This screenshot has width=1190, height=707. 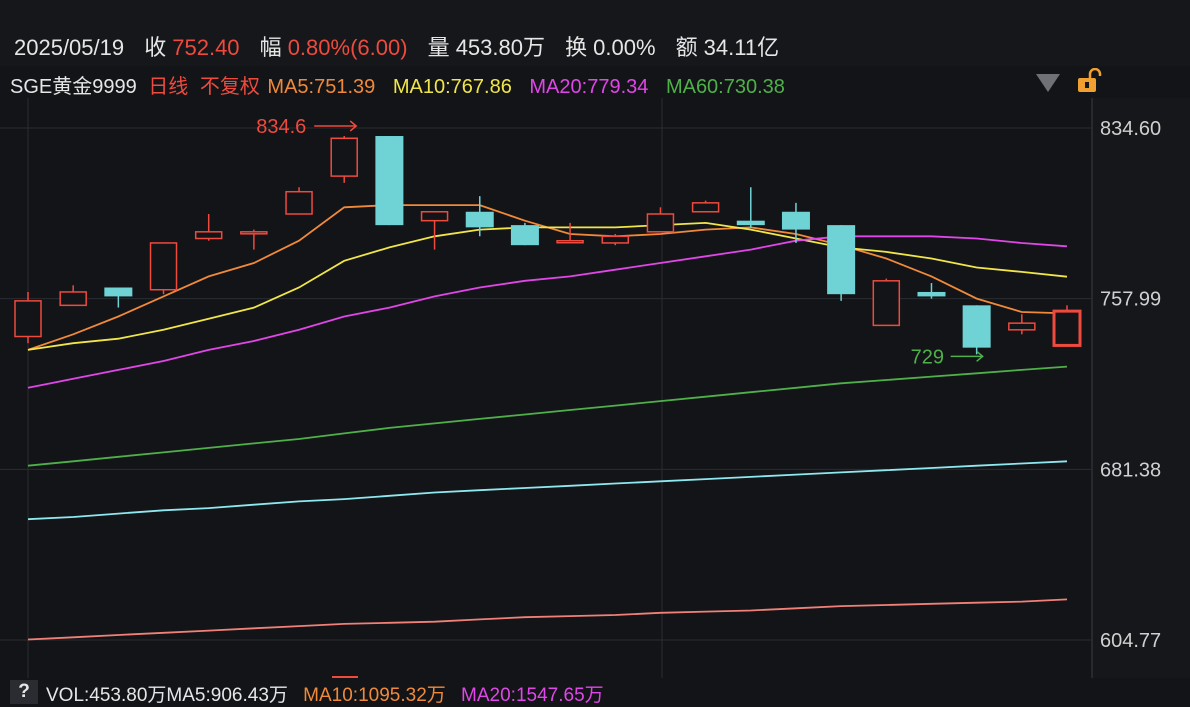 What do you see at coordinates (374, 695) in the screenshot?
I see `vol-ma10: MA10:1095.32万` at bounding box center [374, 695].